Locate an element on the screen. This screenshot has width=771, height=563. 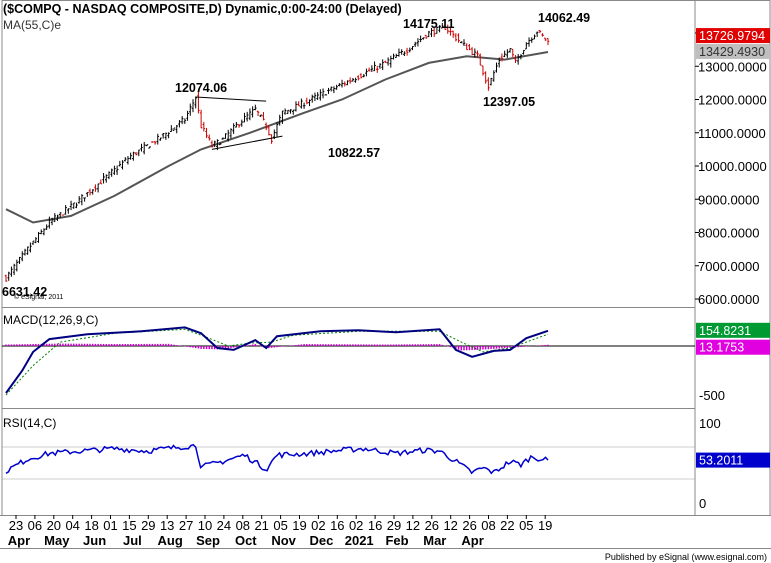
date-axis-month: Sep is located at coordinates (208, 540).